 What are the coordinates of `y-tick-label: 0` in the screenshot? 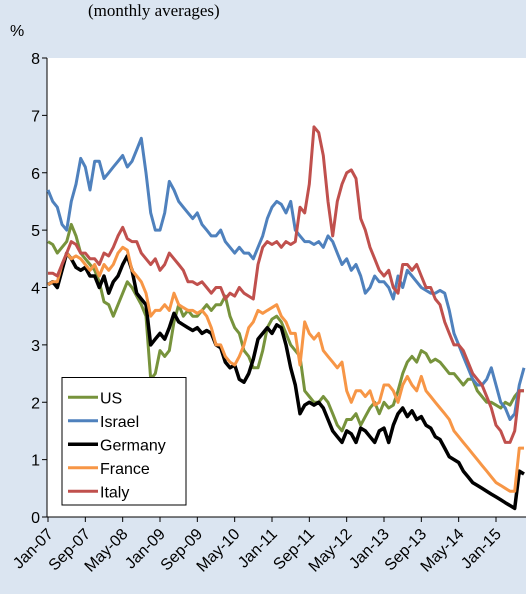 It's located at (35, 518).